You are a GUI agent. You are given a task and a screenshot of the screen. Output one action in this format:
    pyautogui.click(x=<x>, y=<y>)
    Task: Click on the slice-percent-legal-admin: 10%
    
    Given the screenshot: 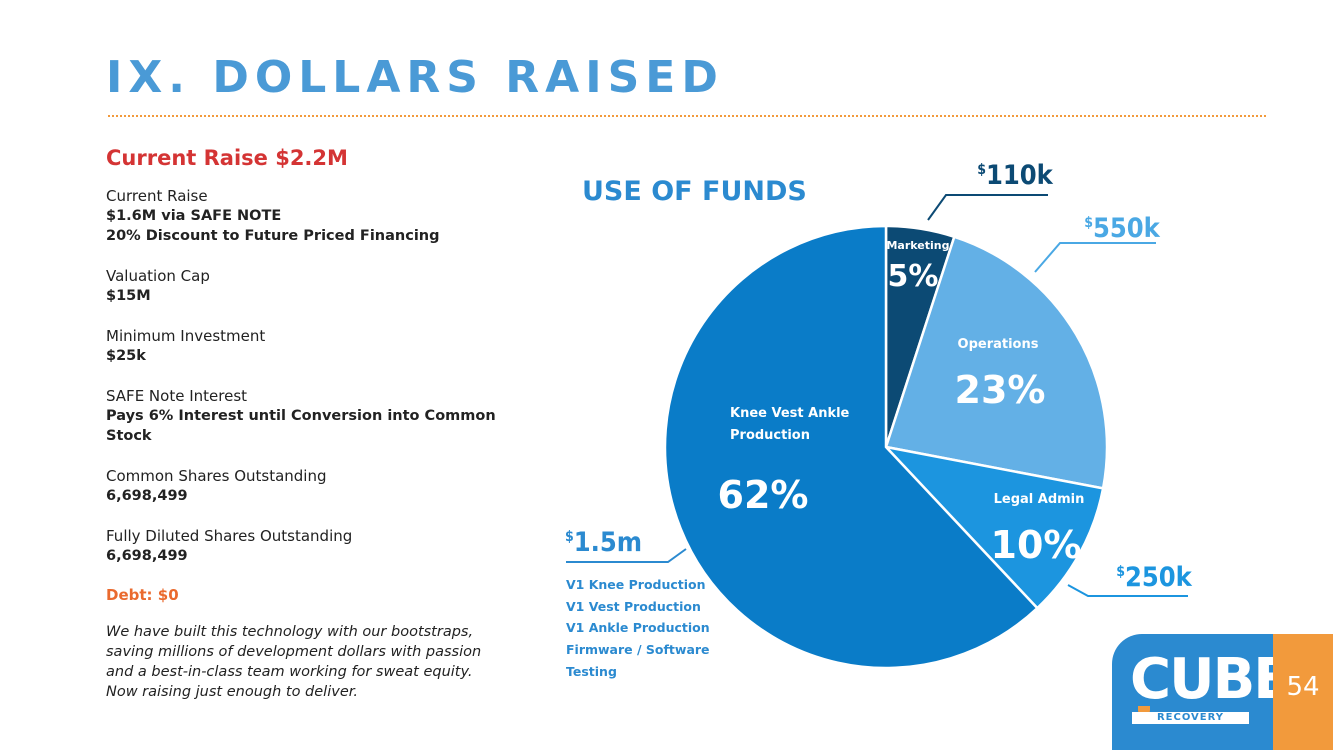 What is the action you would take?
    pyautogui.click(x=1036, y=545)
    